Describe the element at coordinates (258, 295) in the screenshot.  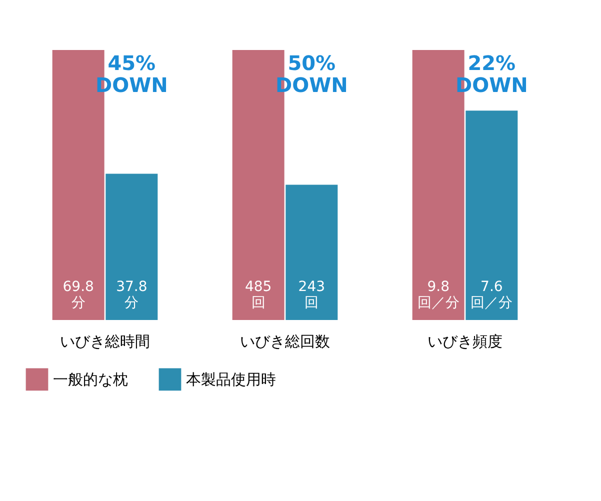
I see `data-label: 485 回` at that location.